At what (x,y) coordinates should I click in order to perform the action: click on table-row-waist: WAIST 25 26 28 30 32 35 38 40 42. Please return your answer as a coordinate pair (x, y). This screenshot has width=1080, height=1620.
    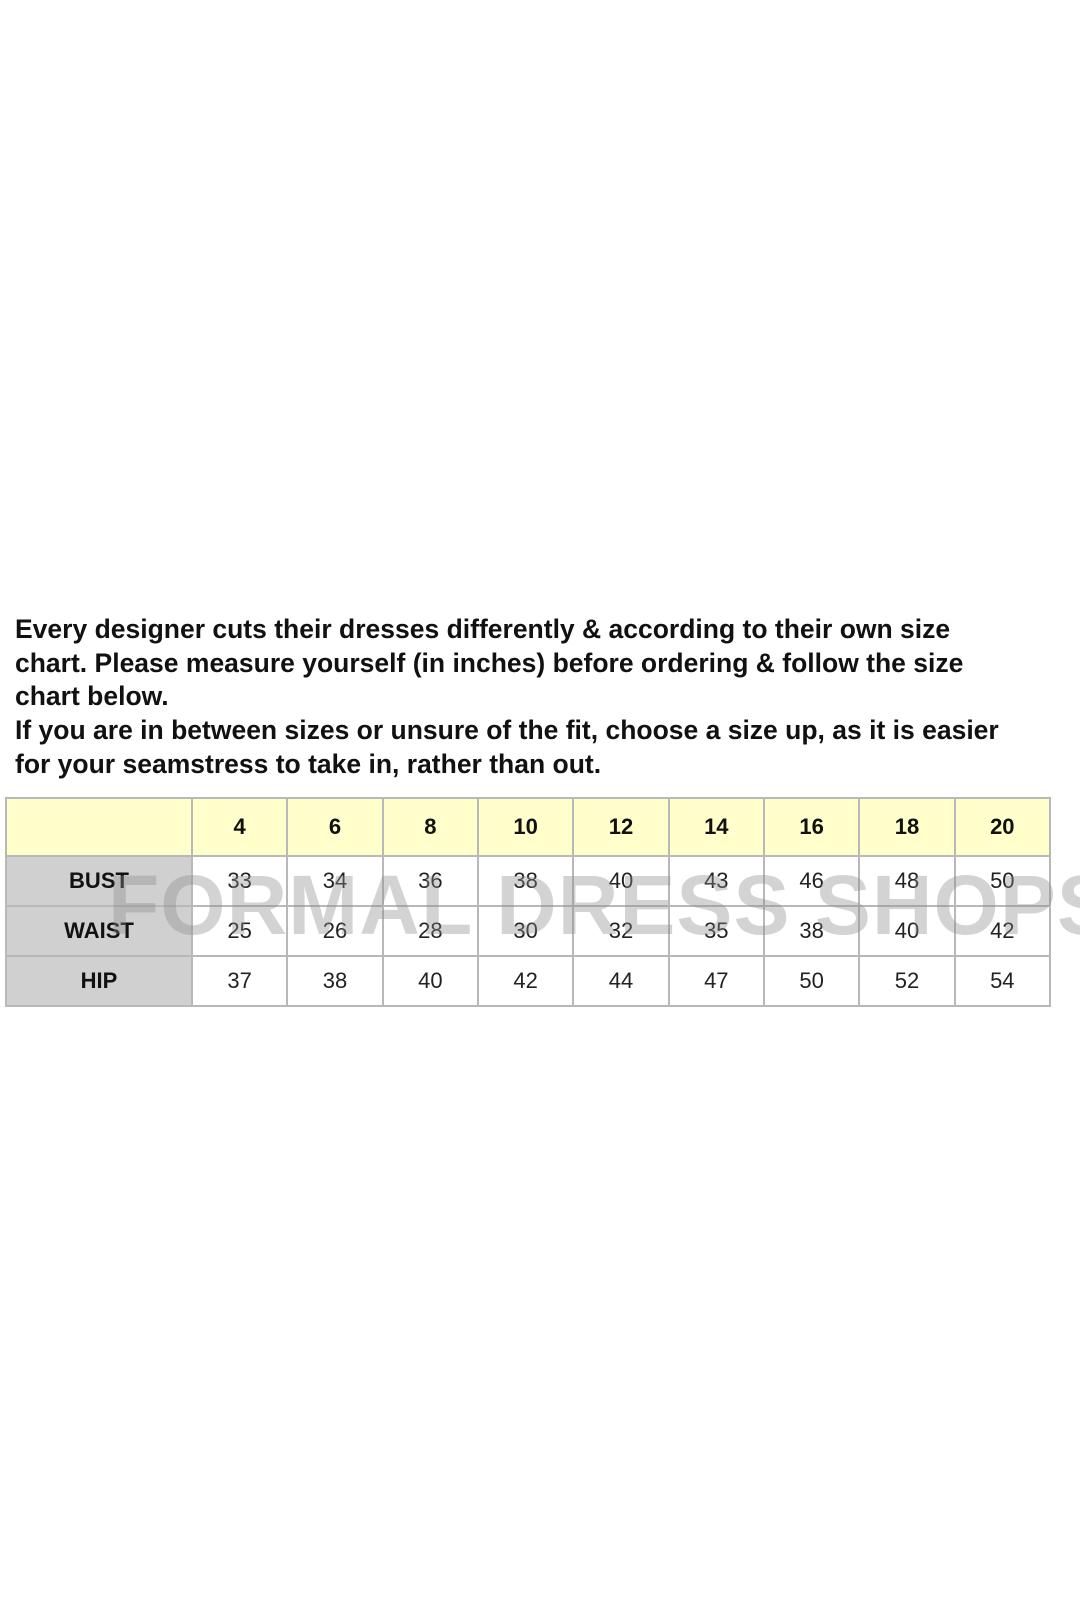
    Looking at the image, I should click on (528, 931).